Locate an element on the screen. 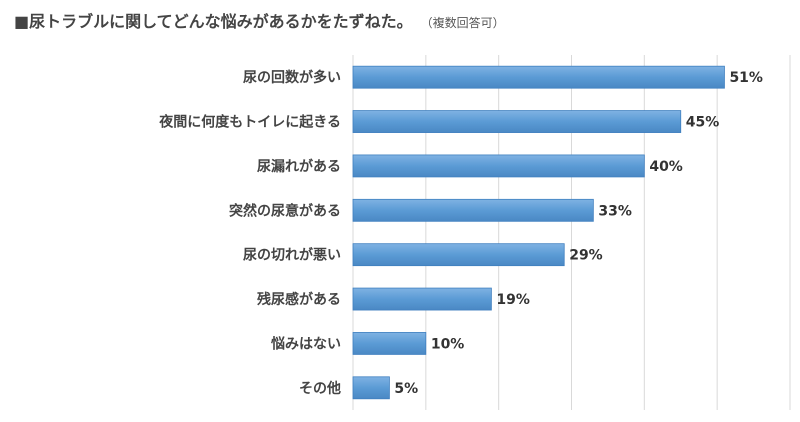  category-label: その他 is located at coordinates (320, 388).